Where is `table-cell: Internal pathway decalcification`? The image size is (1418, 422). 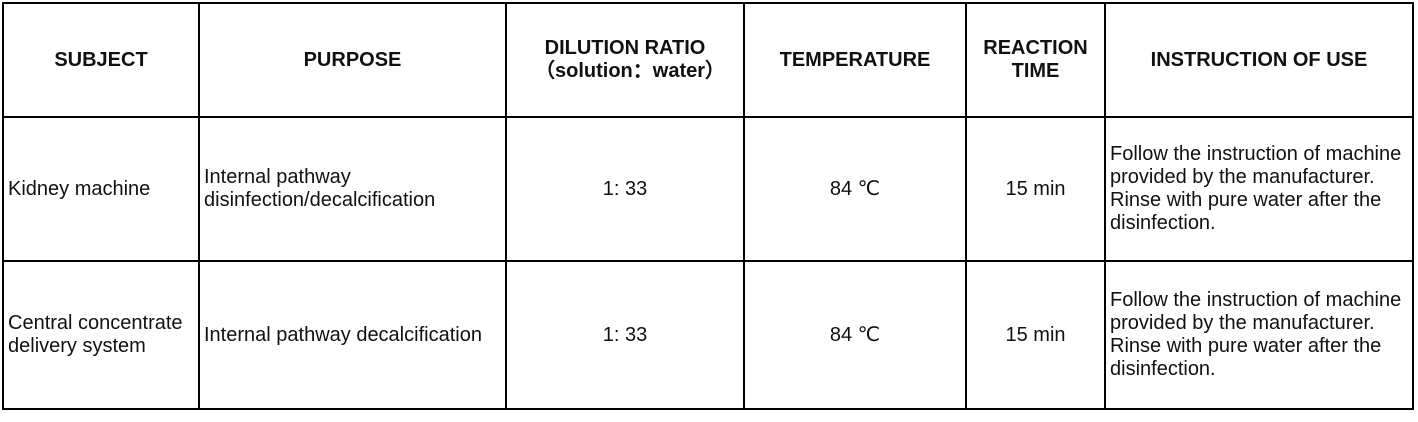
table-cell: Internal pathway decalcification is located at coordinates (352, 335).